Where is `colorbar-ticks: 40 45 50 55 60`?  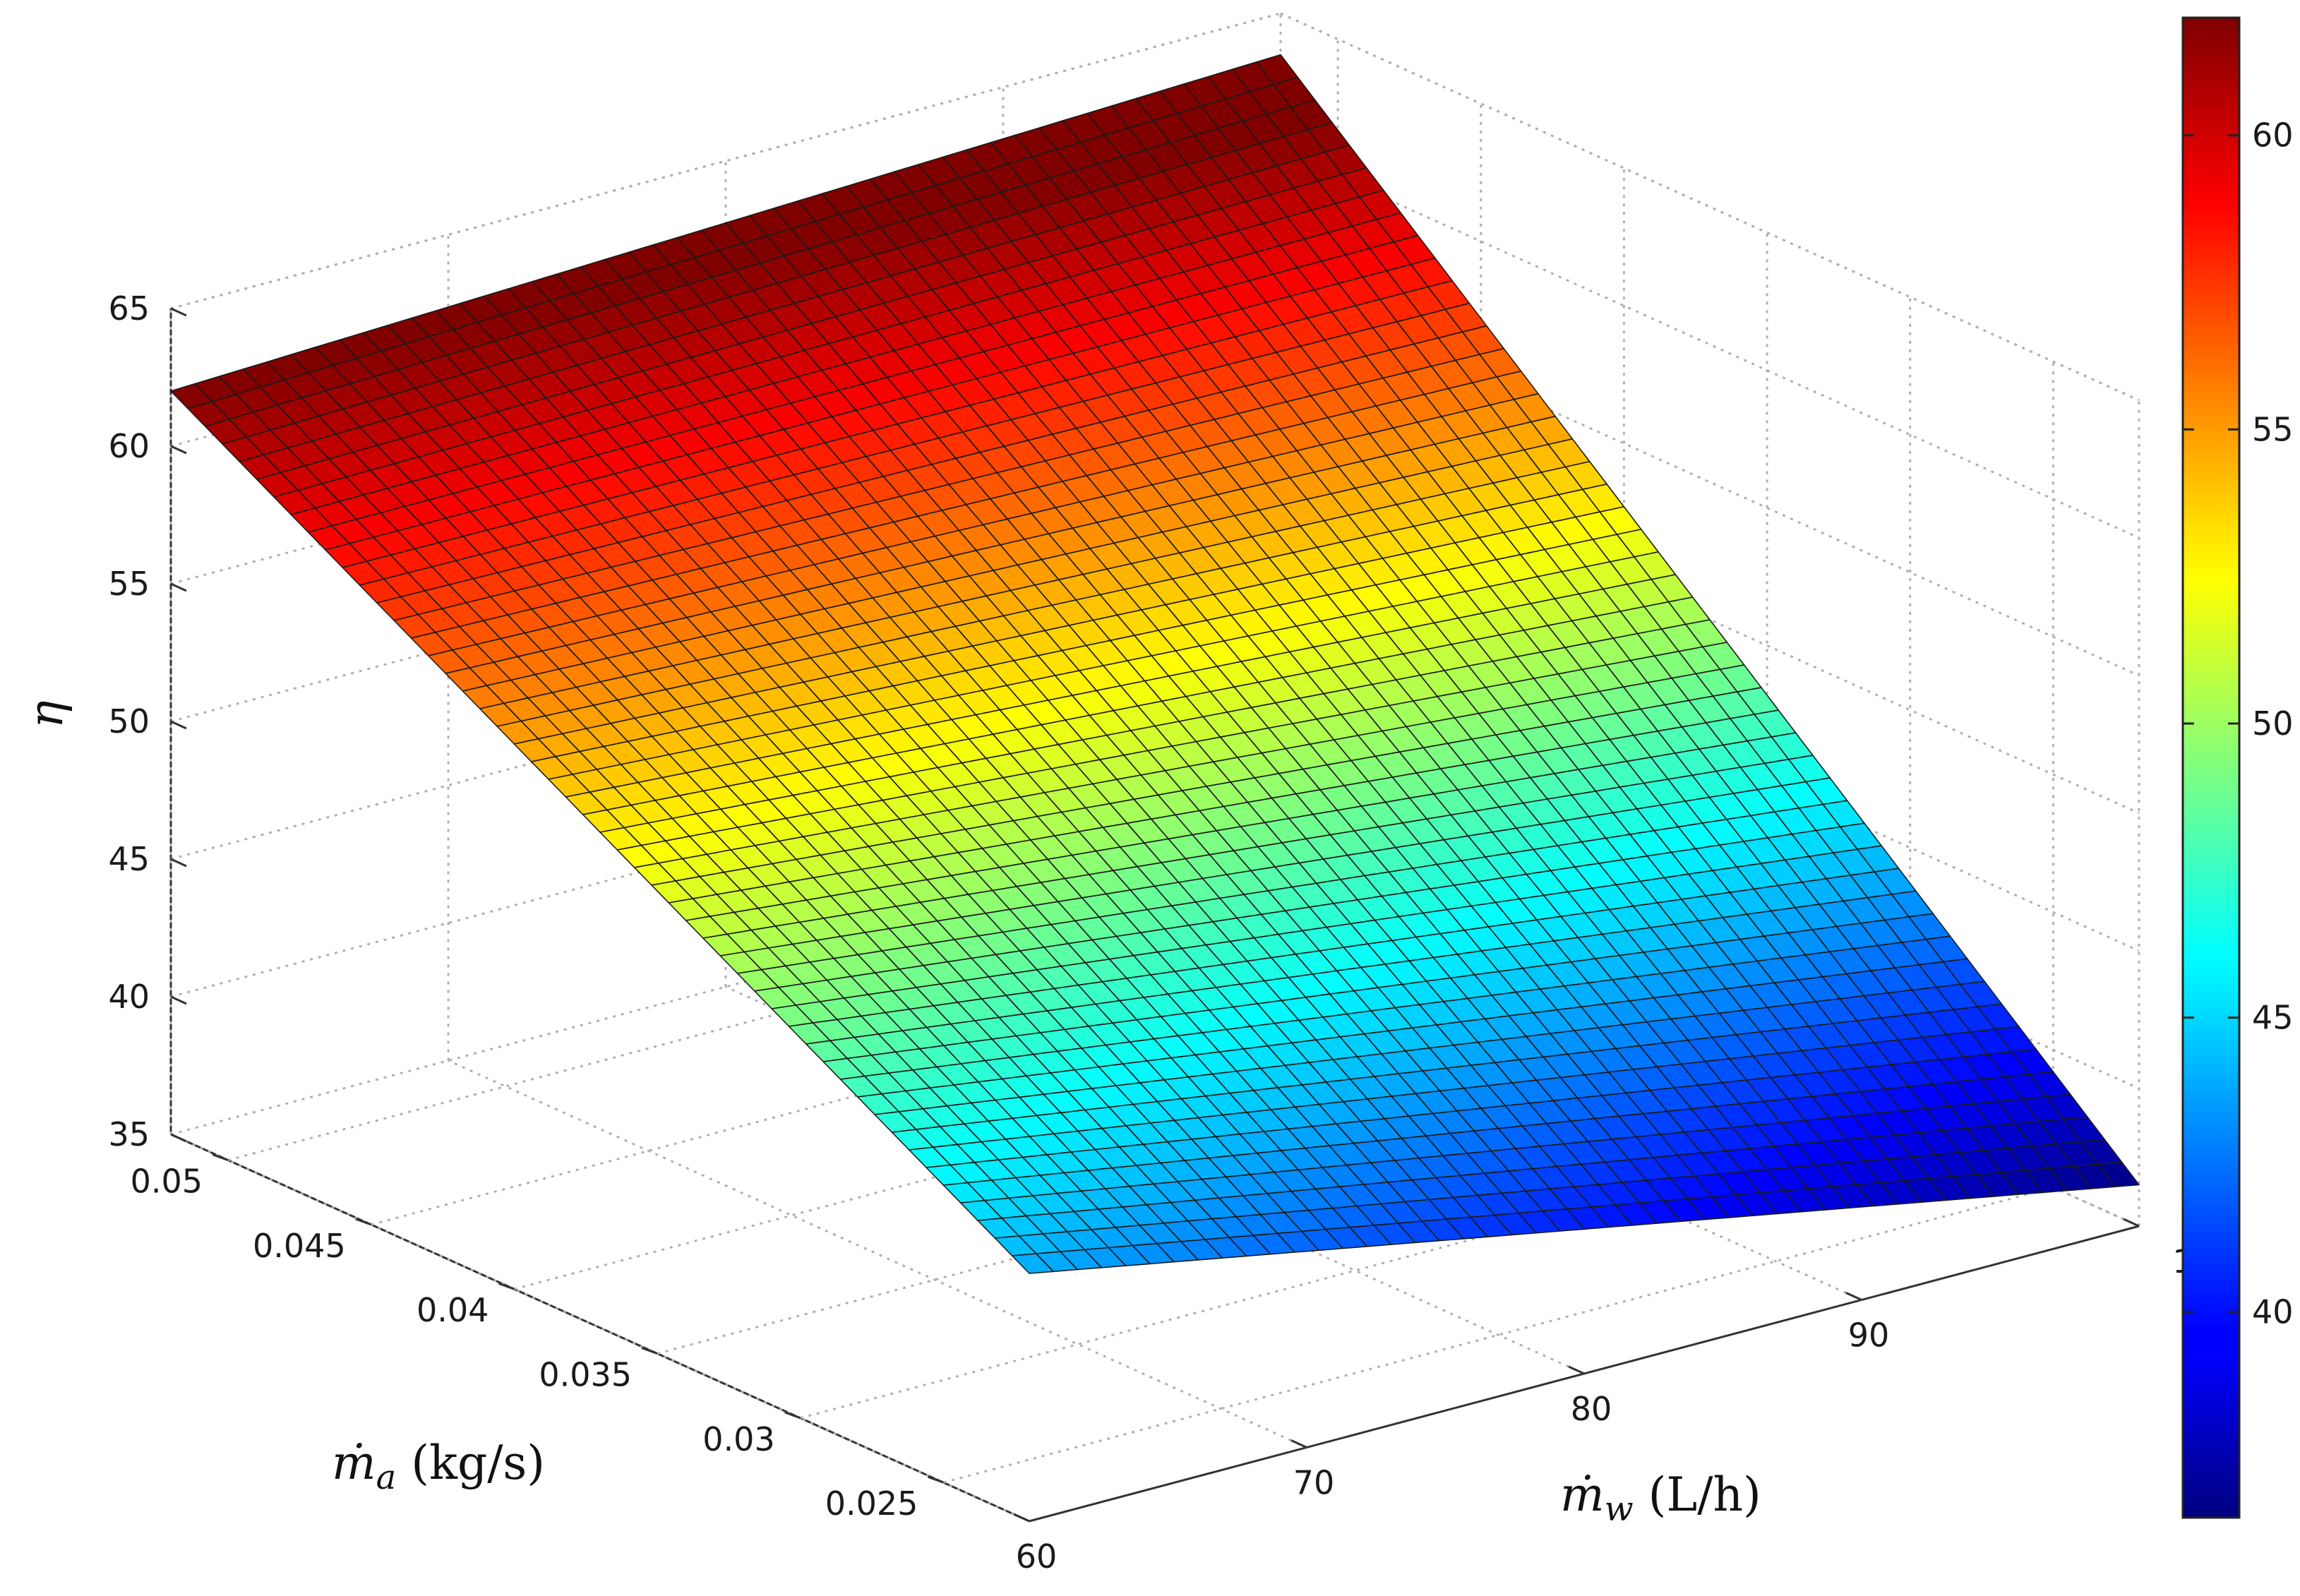
colorbar-ticks: 40 45 50 55 60 is located at coordinates (2238, 724).